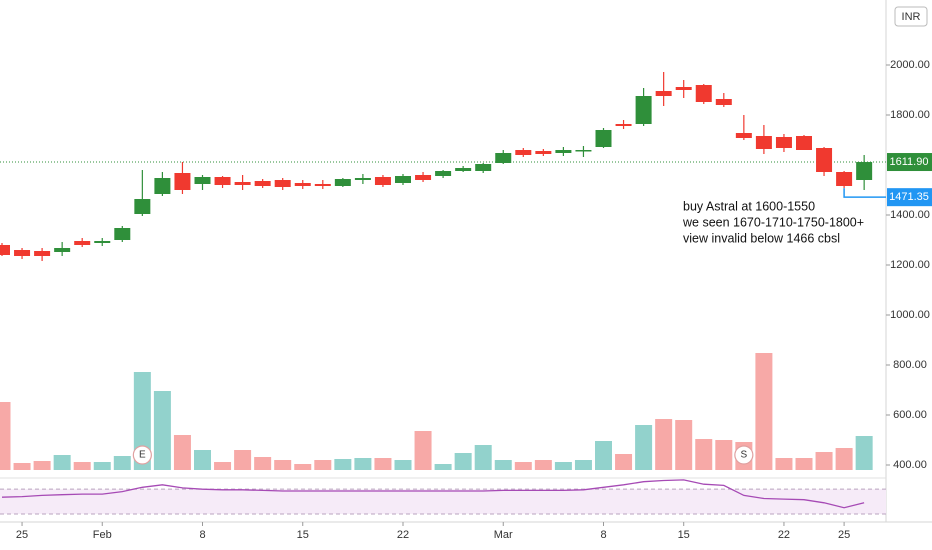 The height and width of the screenshot is (550, 932). What do you see at coordinates (864, 193) in the screenshot?
I see `alert-line` at bounding box center [864, 193].